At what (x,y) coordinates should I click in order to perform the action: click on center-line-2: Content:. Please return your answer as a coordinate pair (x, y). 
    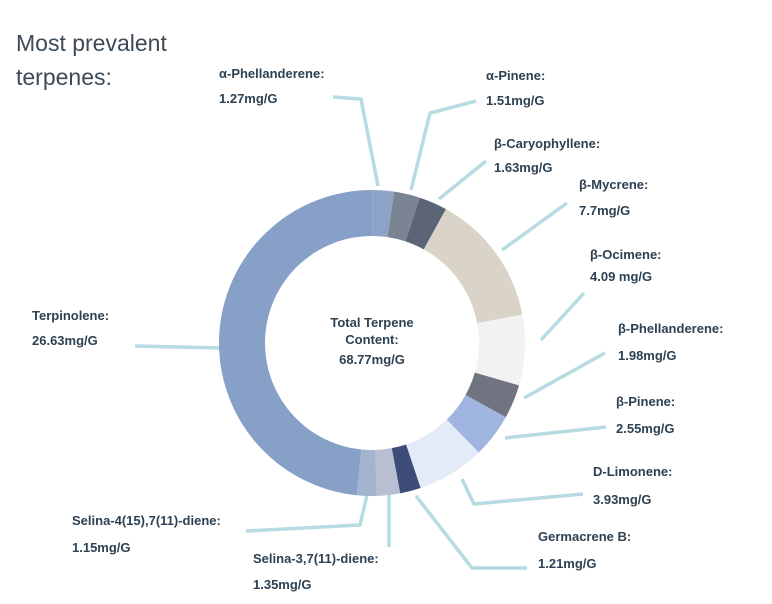
    Looking at the image, I should click on (371, 339).